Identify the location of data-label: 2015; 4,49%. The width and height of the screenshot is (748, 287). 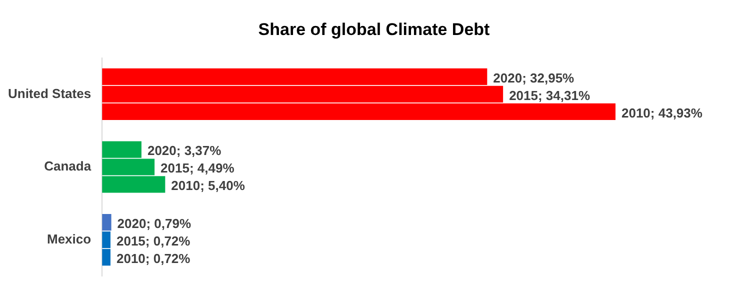
(197, 168).